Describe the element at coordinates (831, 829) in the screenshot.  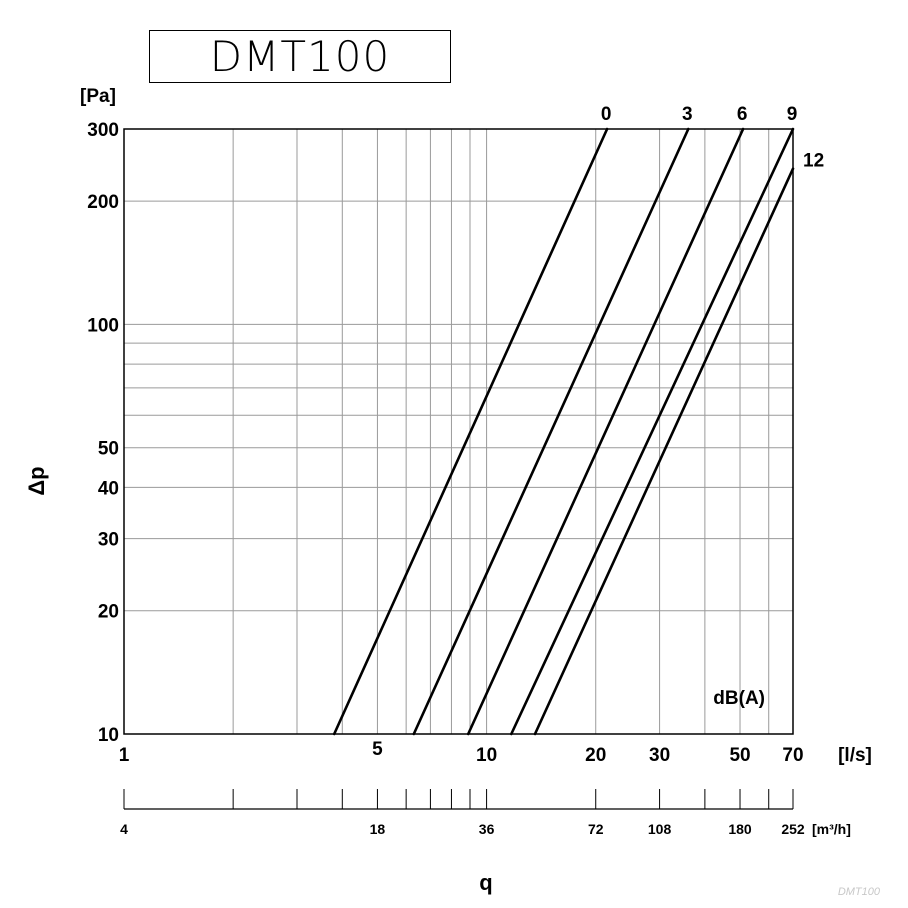
I see `secondary-unit-label: [m³/h]` at that location.